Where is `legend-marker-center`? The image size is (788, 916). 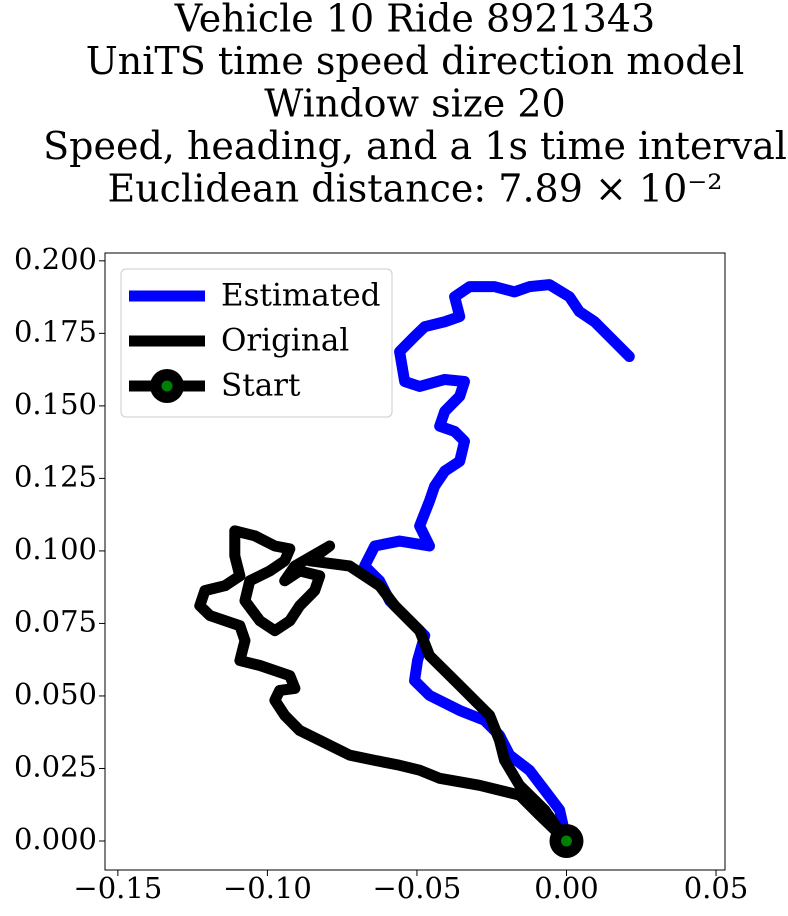 legend-marker-center is located at coordinates (167, 386).